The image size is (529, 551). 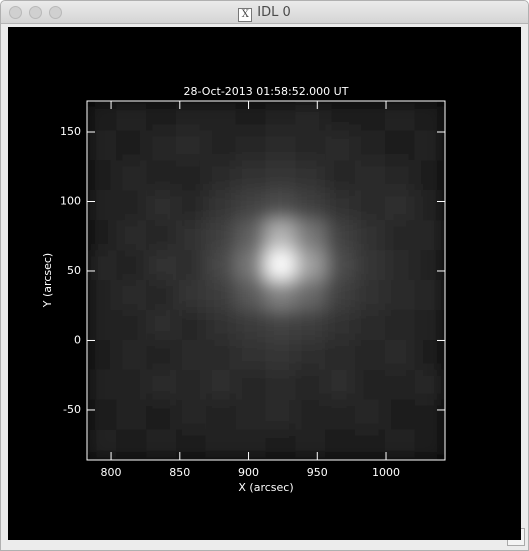 I want to click on zoom-button, so click(x=55, y=12).